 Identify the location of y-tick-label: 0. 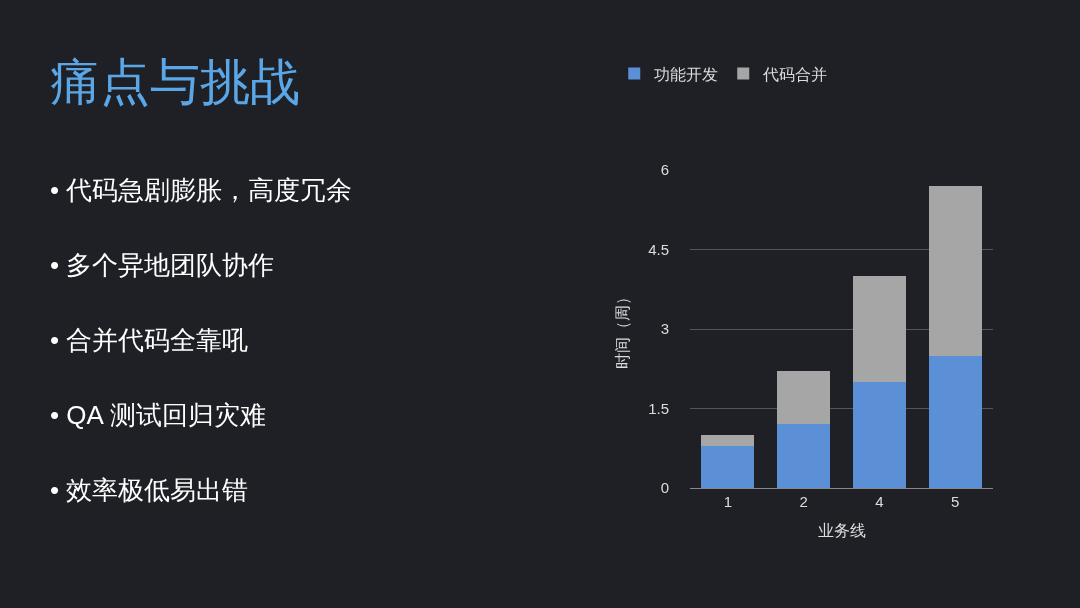
(664, 488).